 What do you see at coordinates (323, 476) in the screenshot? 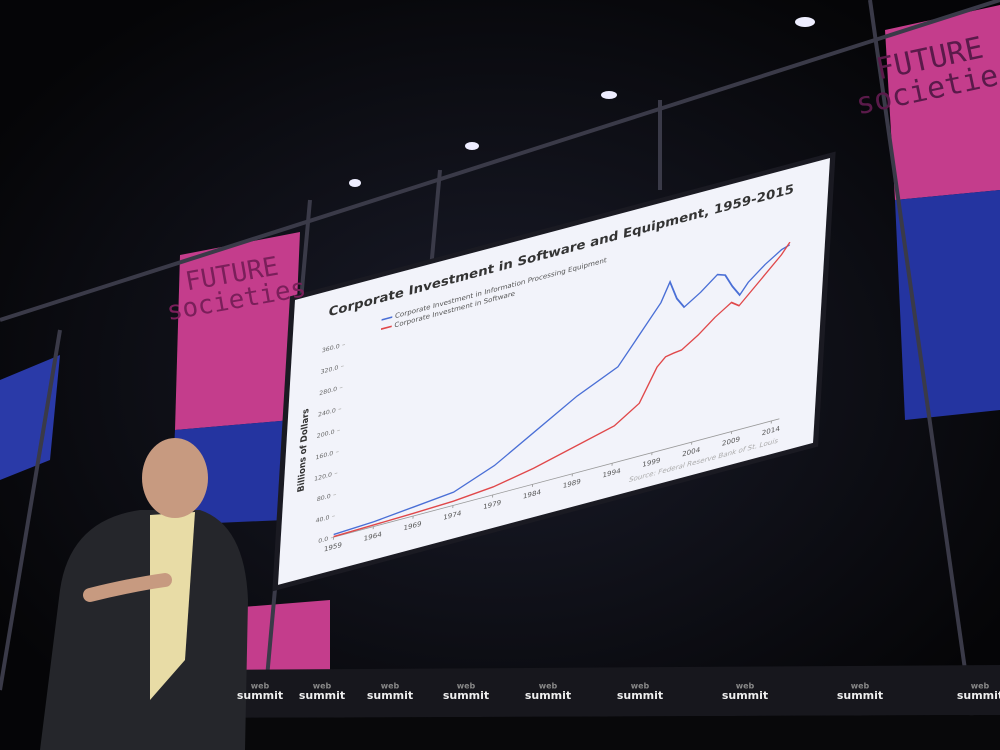
I see `y-tick-label: 120.0` at bounding box center [323, 476].